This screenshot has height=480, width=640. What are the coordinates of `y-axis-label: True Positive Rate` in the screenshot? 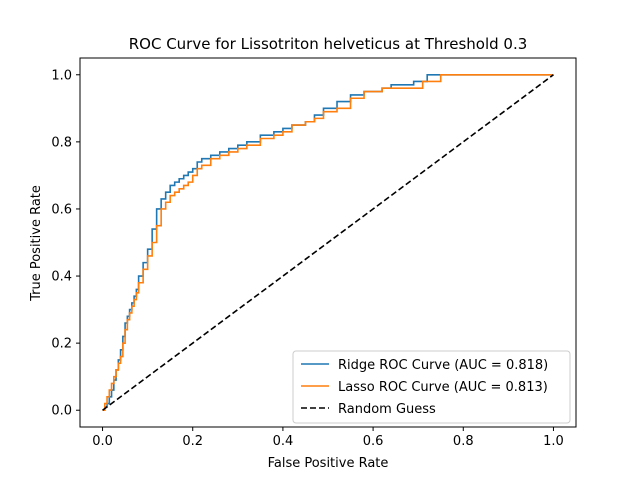 It's located at (36, 243).